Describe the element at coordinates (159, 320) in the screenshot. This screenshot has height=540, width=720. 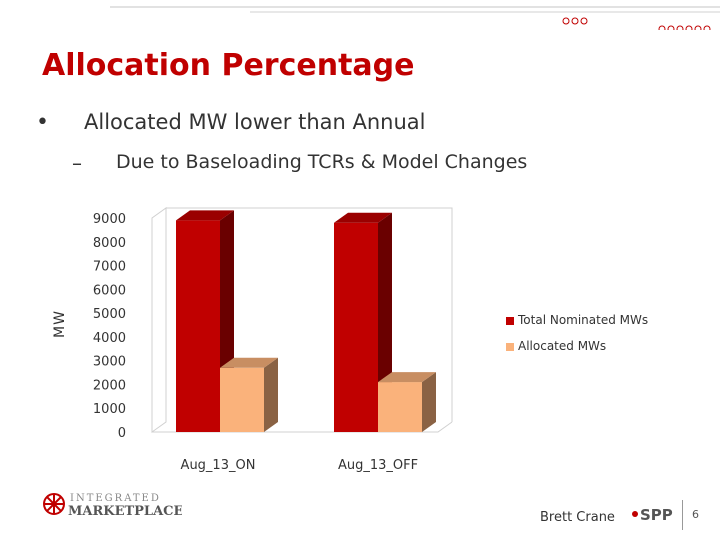
I see `side-wall` at that location.